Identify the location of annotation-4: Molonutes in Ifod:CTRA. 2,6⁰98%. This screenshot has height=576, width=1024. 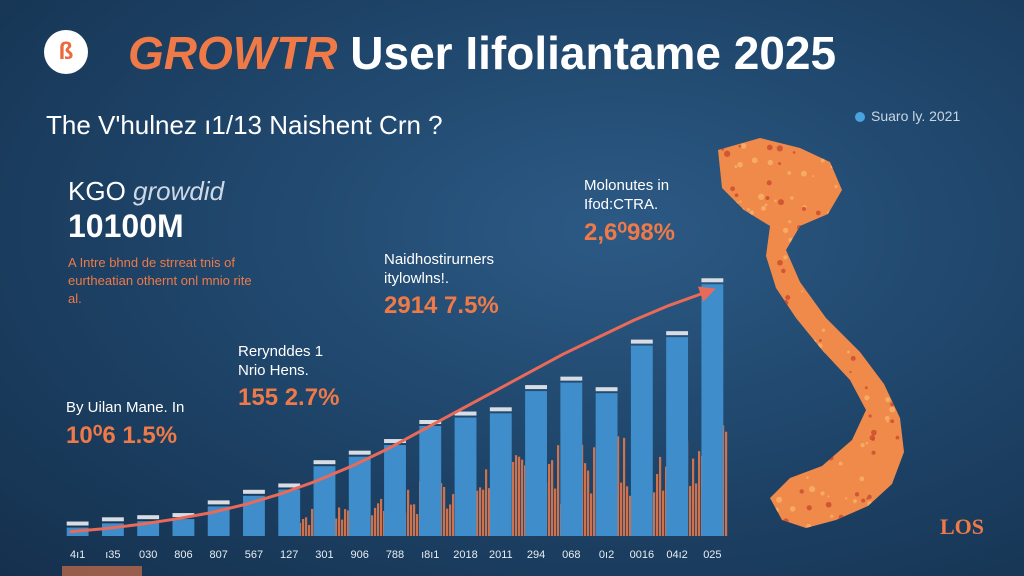
(629, 211).